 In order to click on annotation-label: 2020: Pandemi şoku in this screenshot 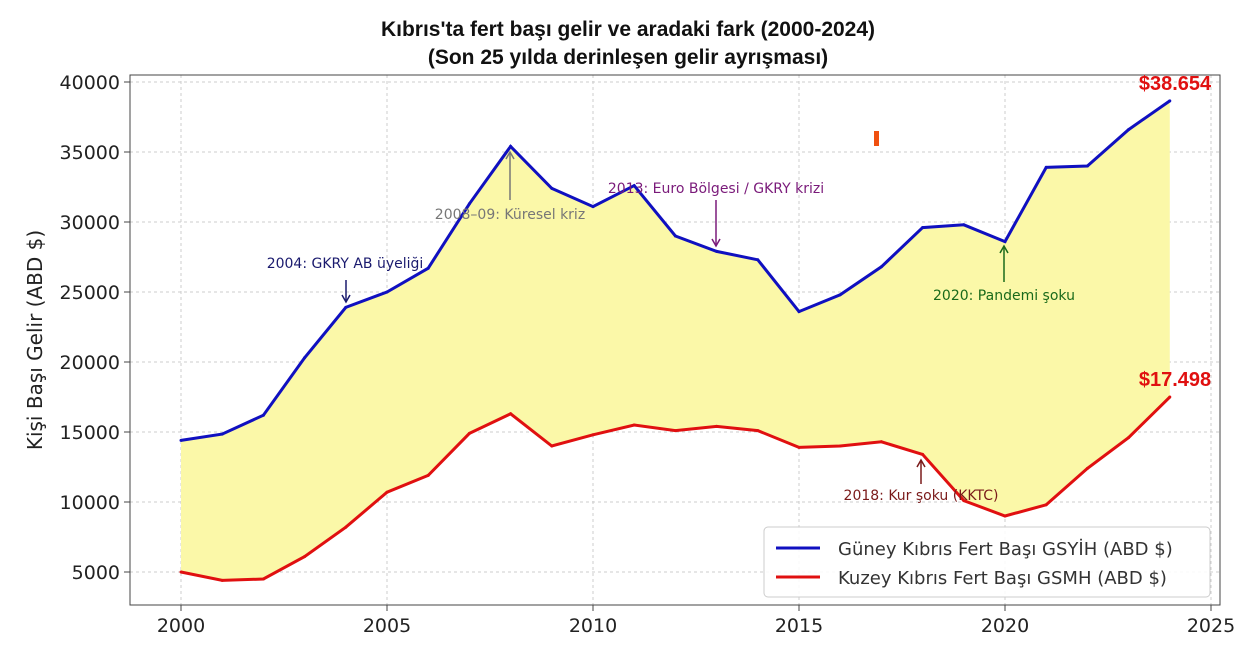, I will do `click(1004, 296)`.